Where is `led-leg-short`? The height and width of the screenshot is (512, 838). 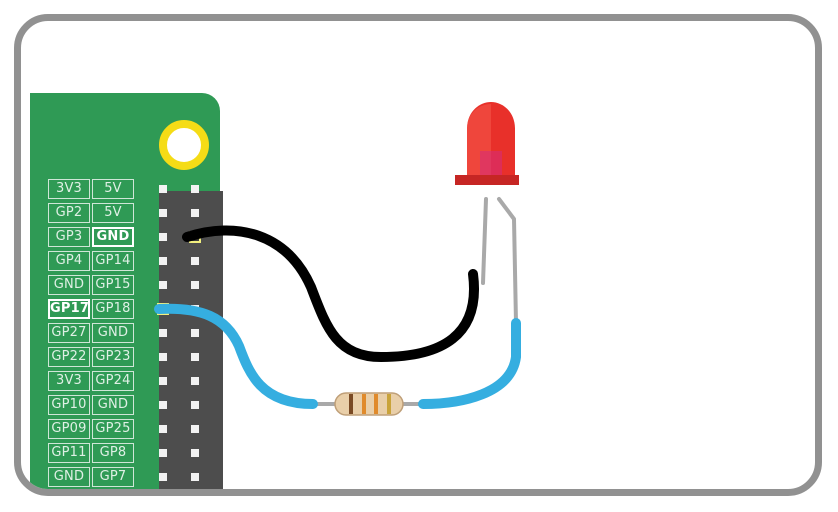 led-leg-short is located at coordinates (484, 241).